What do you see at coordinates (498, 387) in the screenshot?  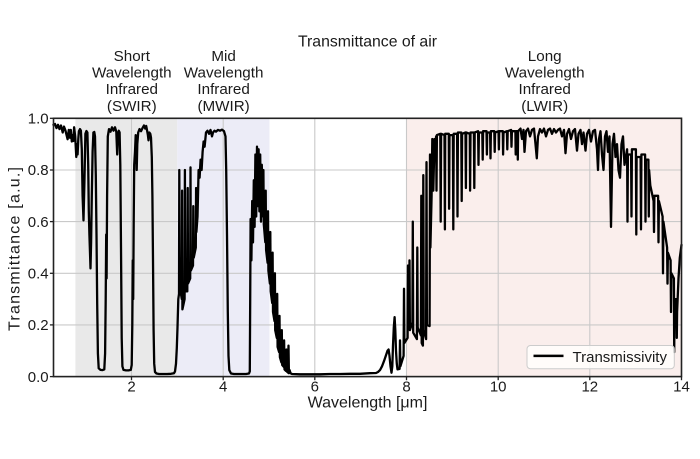 I see `svg-text: 10` at bounding box center [498, 387].